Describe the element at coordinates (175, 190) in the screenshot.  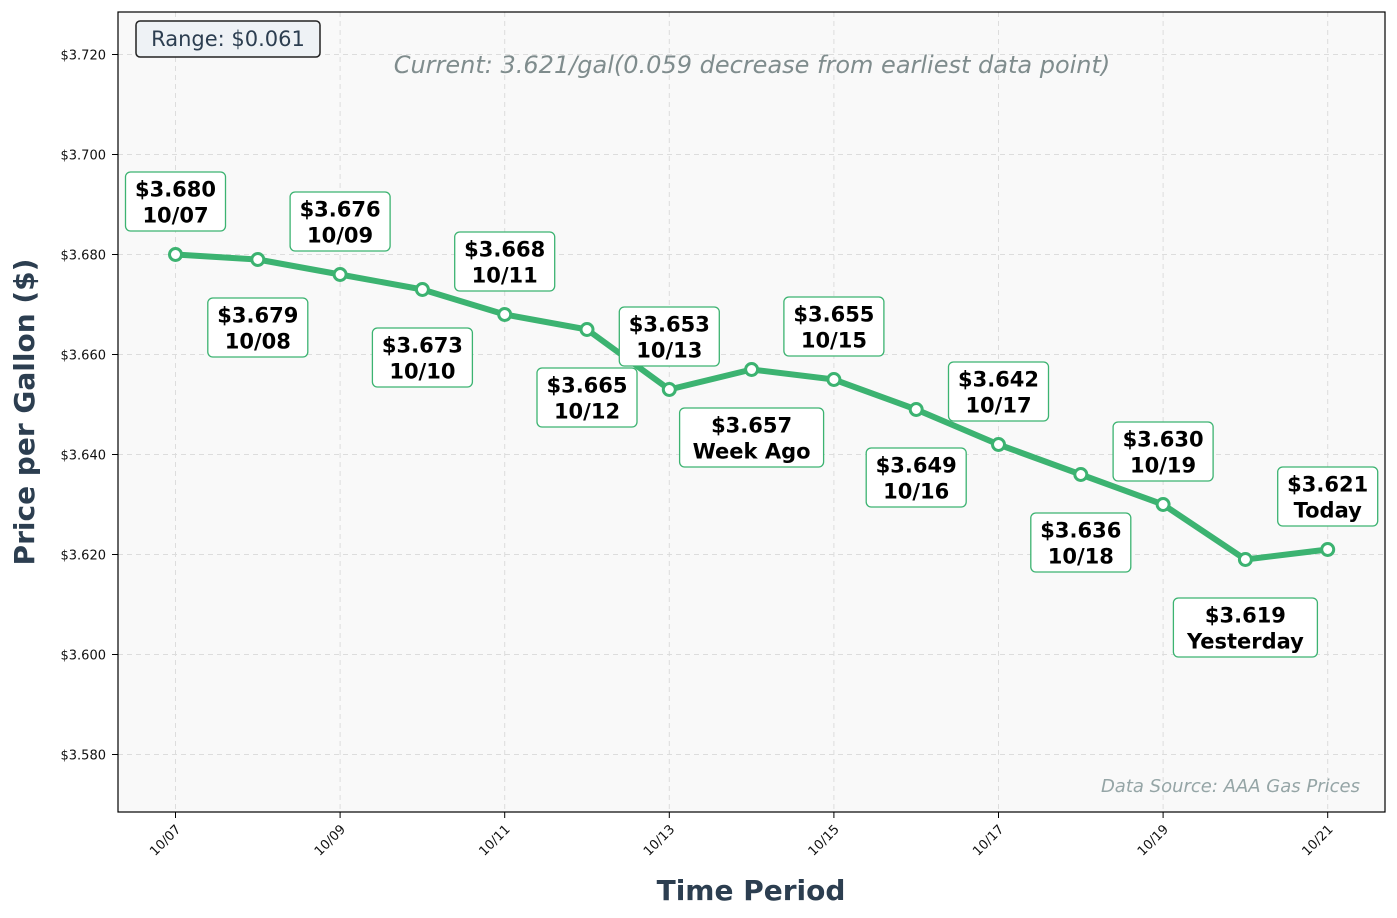
I see `data-label-price: $3.680` at that location.